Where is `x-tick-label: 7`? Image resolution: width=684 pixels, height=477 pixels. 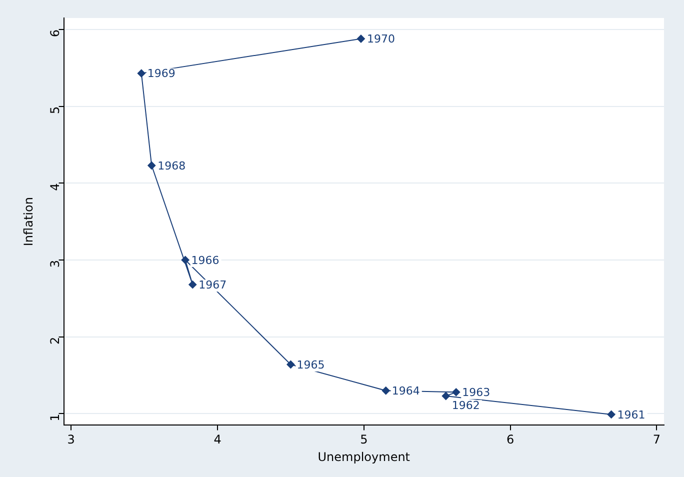 x-tick-label: 7 is located at coordinates (656, 439).